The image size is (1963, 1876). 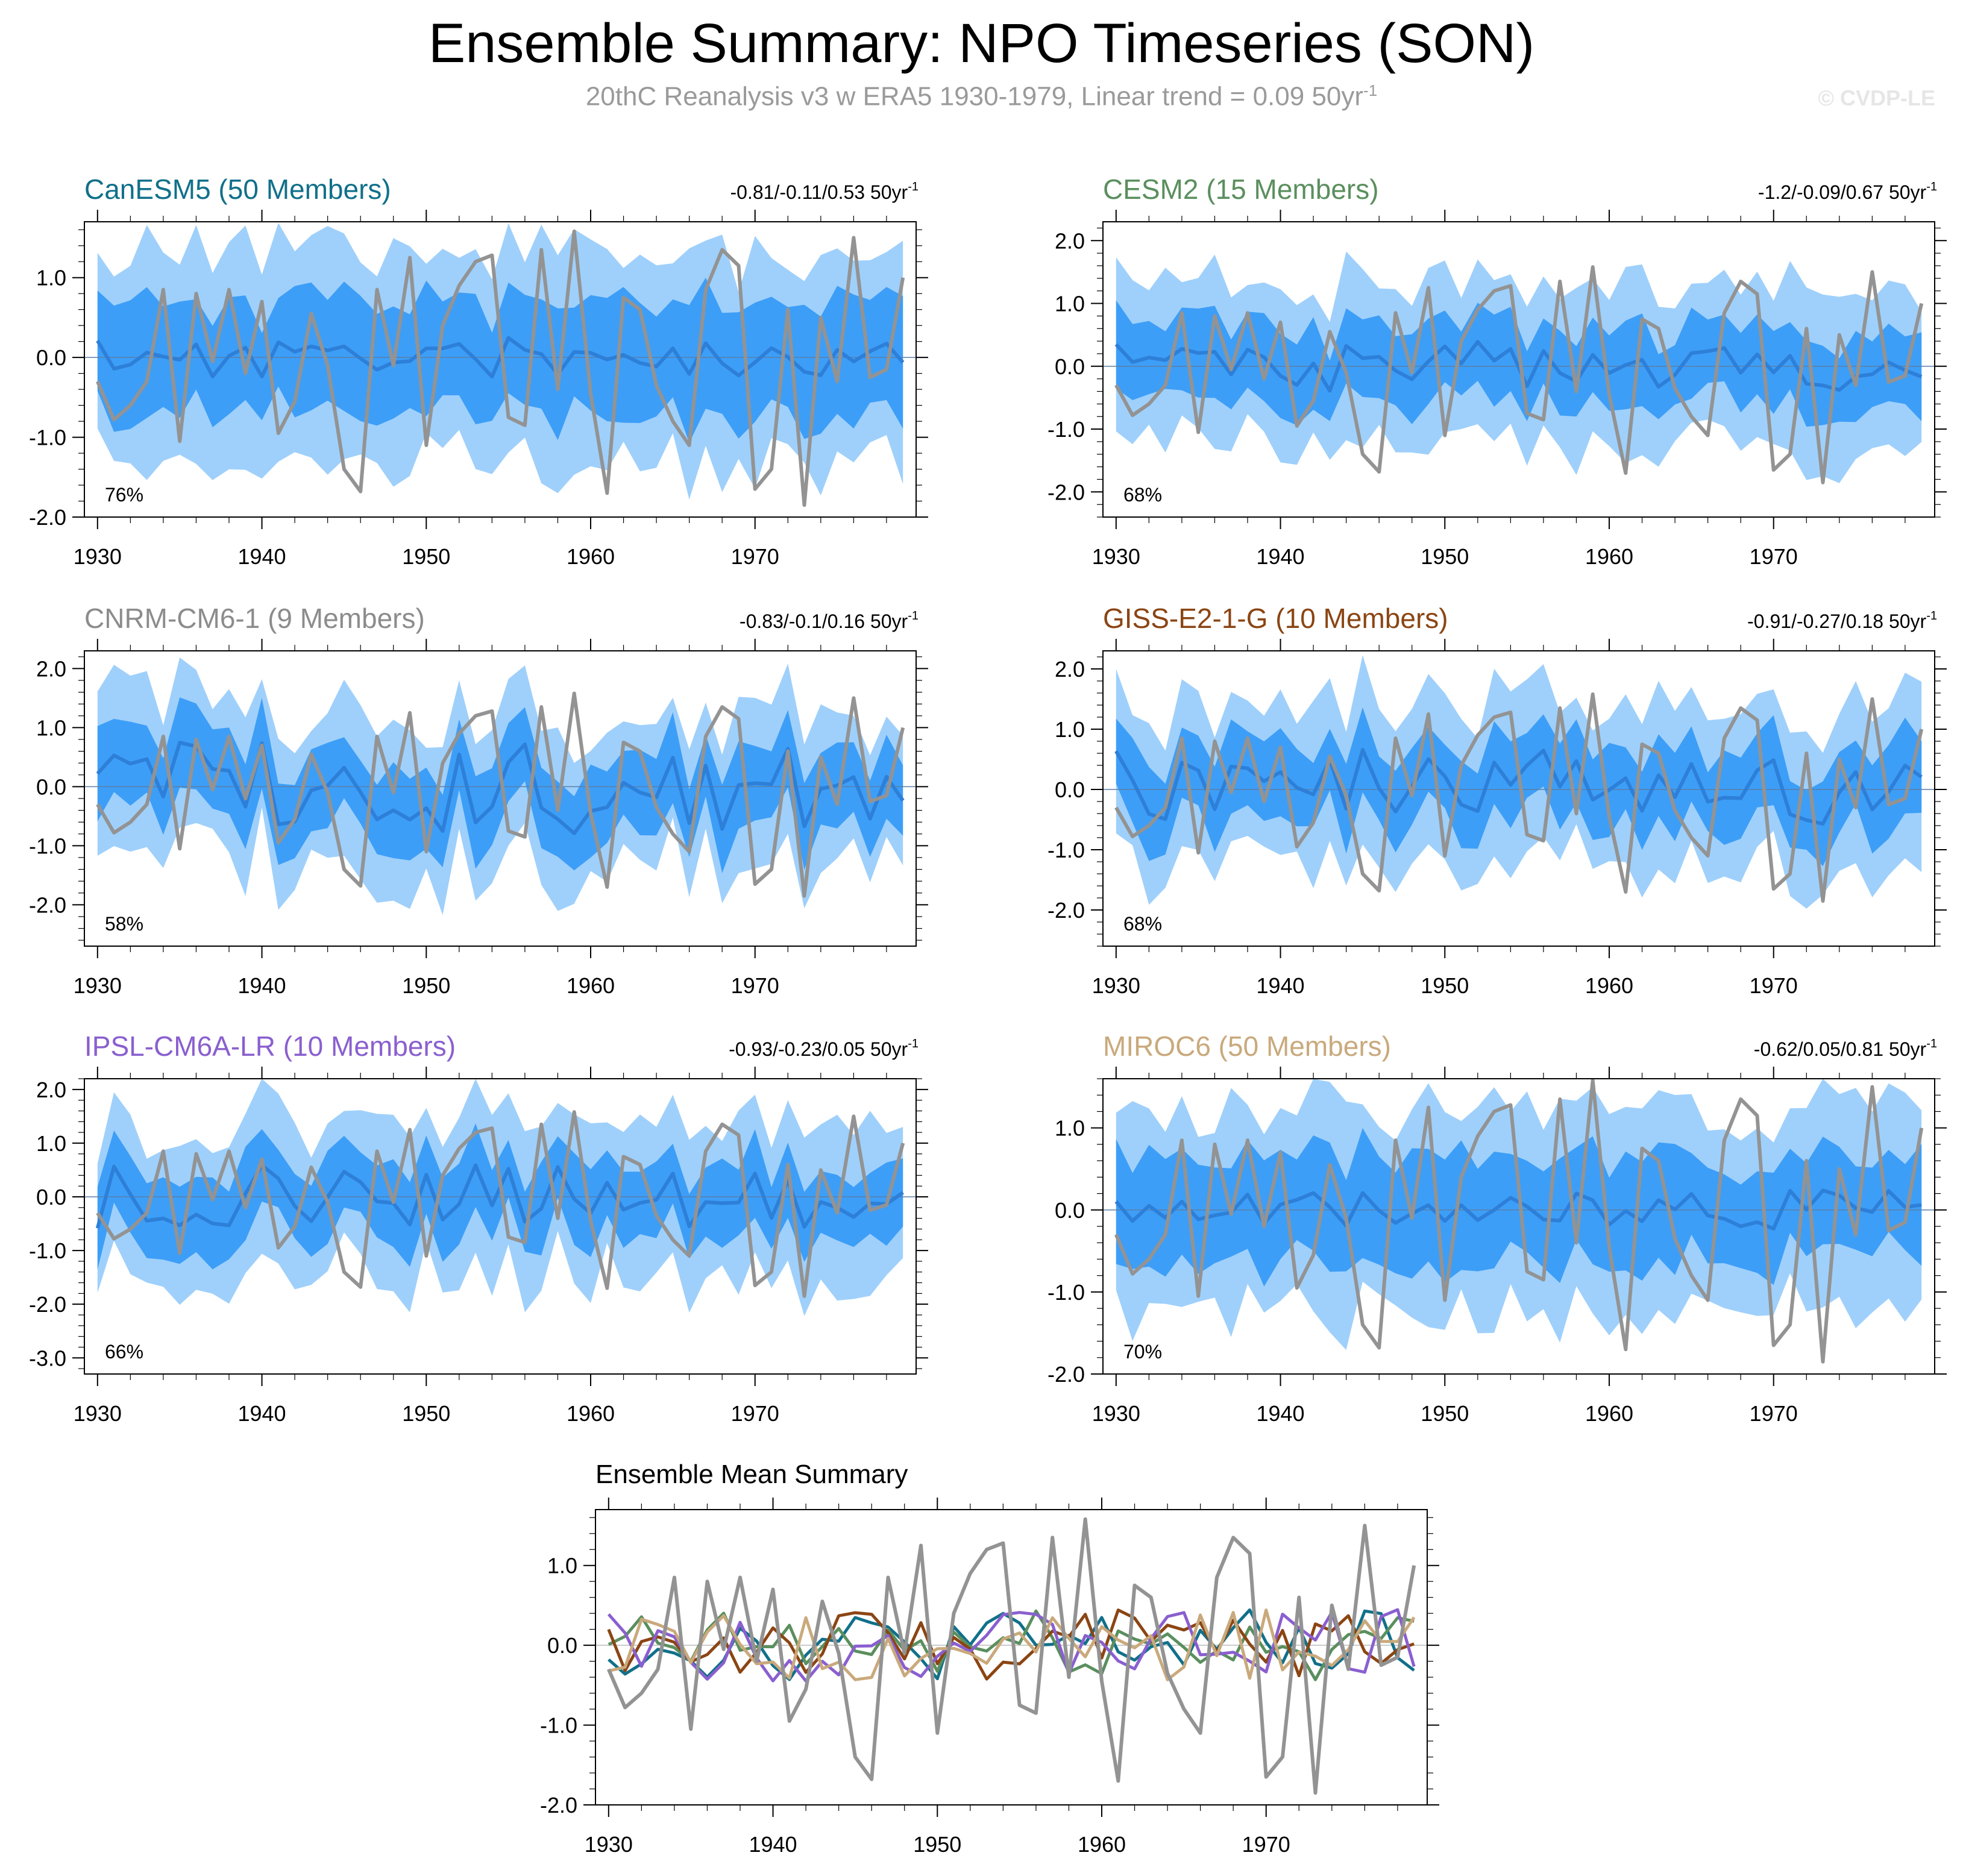 I want to click on panel-title: GISS-E2-1-G (10 Members), so click(x=1275, y=618).